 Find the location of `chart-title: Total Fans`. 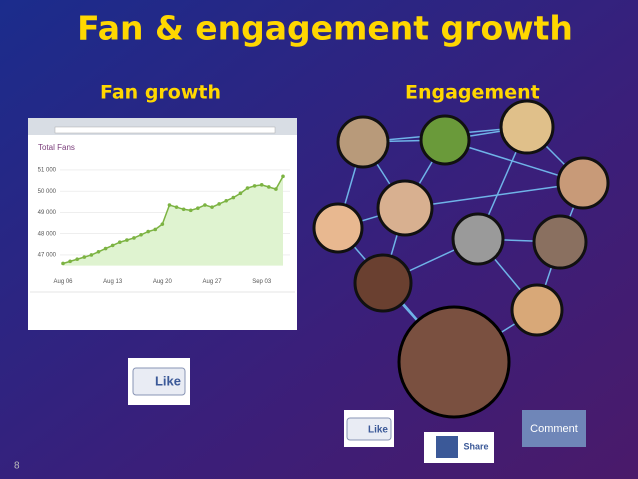

chart-title: Total Fans is located at coordinates (56, 147).